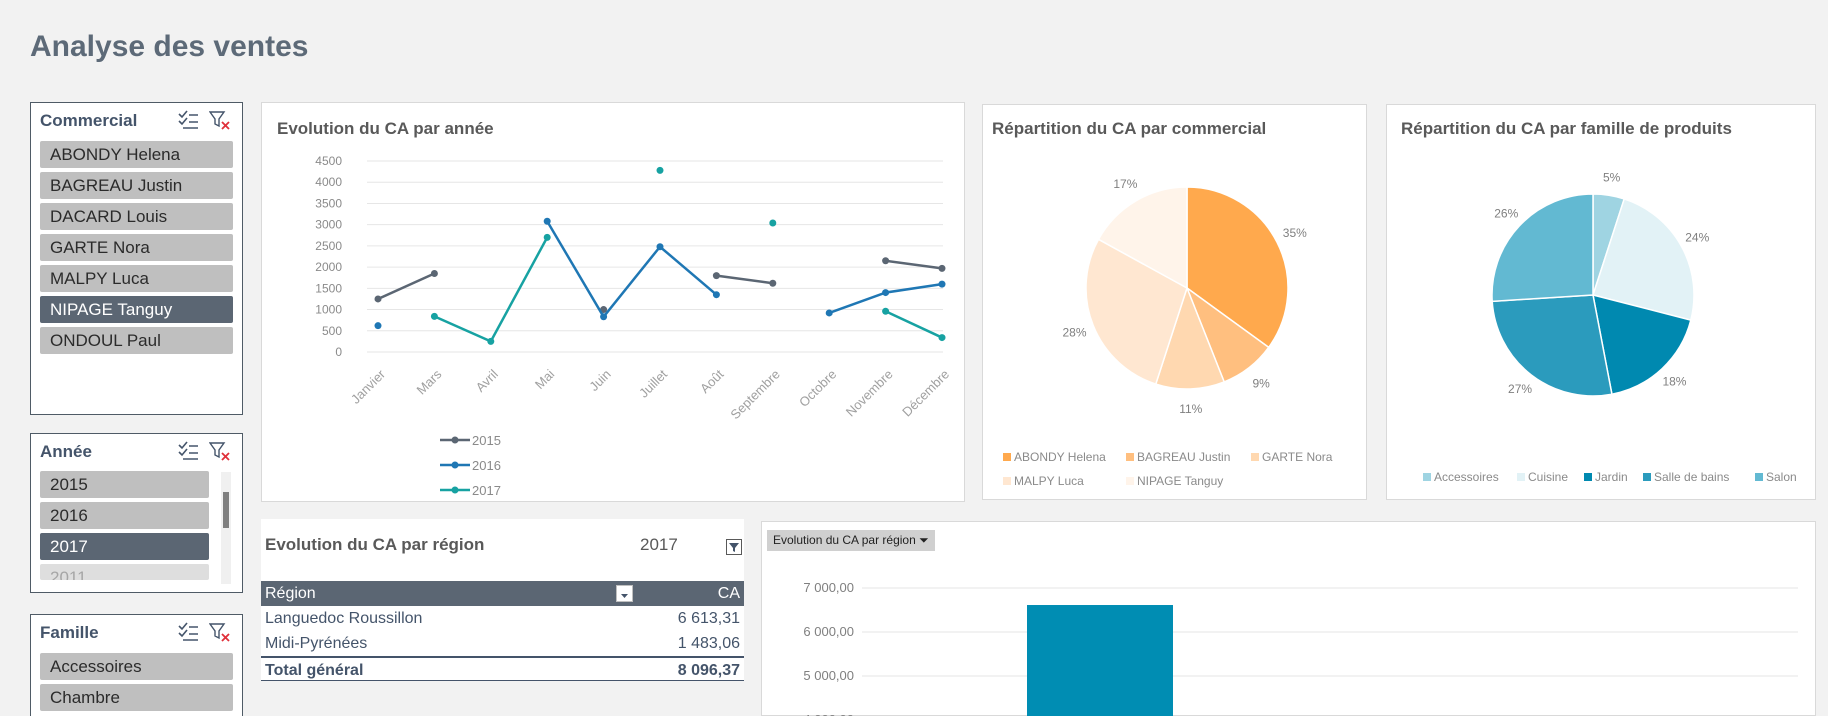  What do you see at coordinates (632, 269) in the screenshot?
I see `series-line-2016` at bounding box center [632, 269].